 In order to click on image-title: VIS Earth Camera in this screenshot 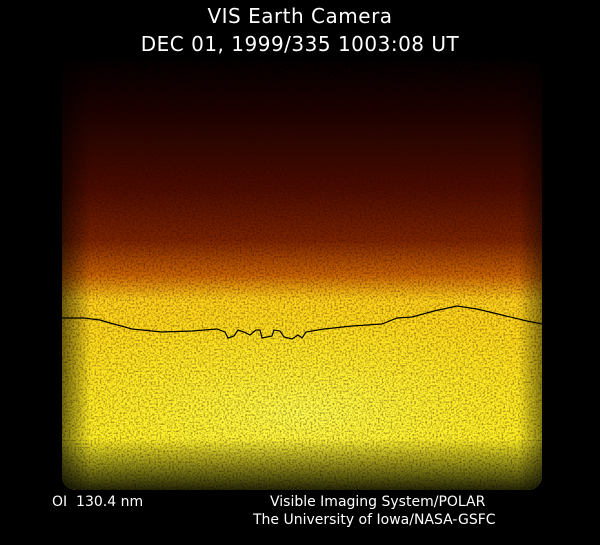, I will do `click(300, 16)`.